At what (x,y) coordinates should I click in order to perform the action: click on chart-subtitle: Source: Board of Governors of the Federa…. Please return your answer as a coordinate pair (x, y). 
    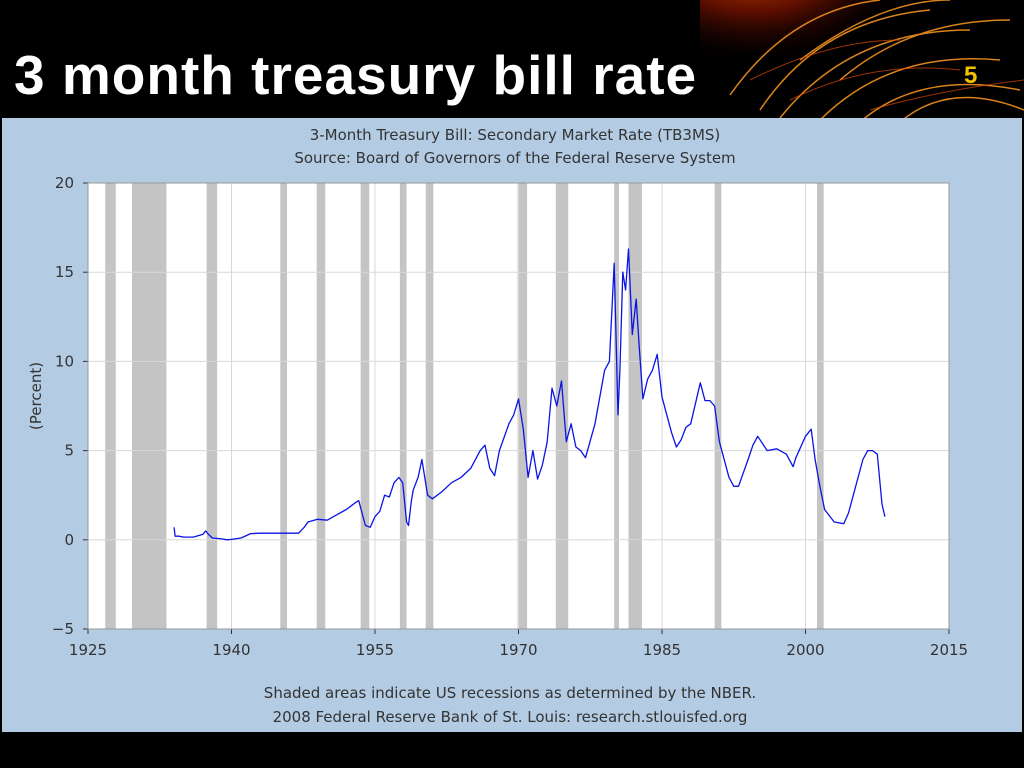
    Looking at the image, I should click on (514, 158).